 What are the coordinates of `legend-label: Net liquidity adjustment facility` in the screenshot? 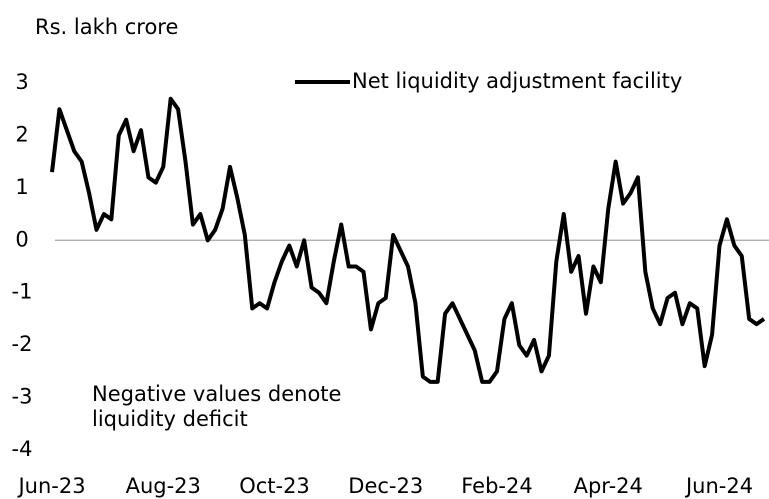 It's located at (517, 81).